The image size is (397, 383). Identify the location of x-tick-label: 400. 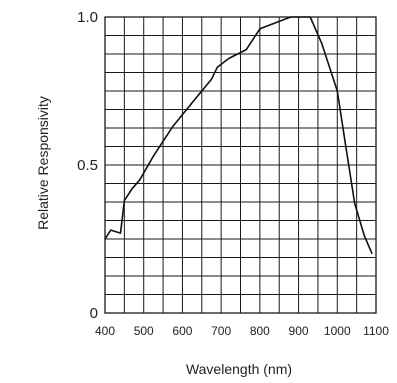
(105, 331).